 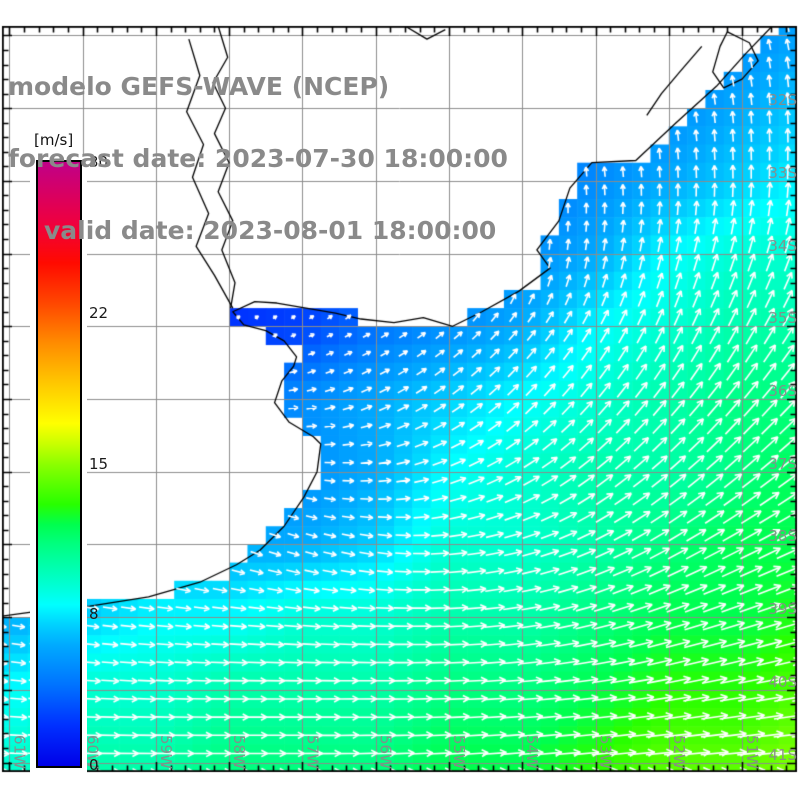 I want to click on lat-axis-label: 36S, so click(x=782, y=391).